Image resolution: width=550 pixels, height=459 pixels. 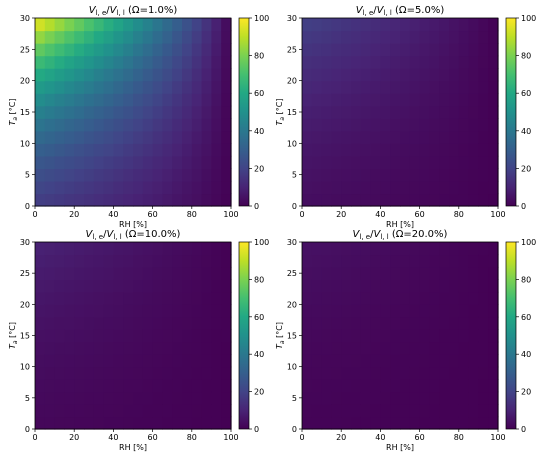 I want to click on colorbar-tick-label: 60, so click(x=259, y=93).